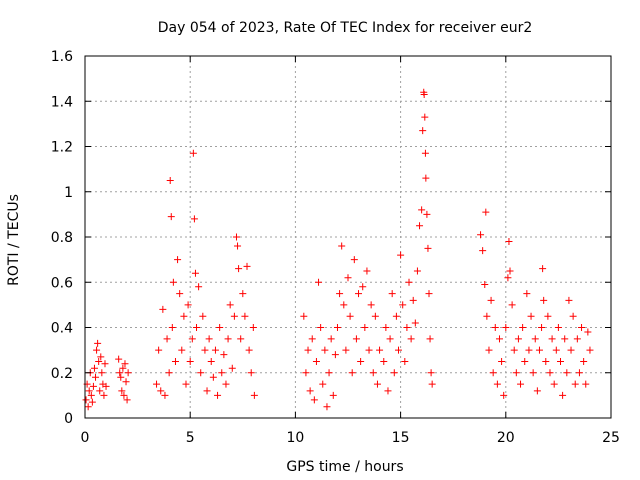 The height and width of the screenshot is (480, 640). I want to click on y-tick-label: 1.6, so click(62, 57).